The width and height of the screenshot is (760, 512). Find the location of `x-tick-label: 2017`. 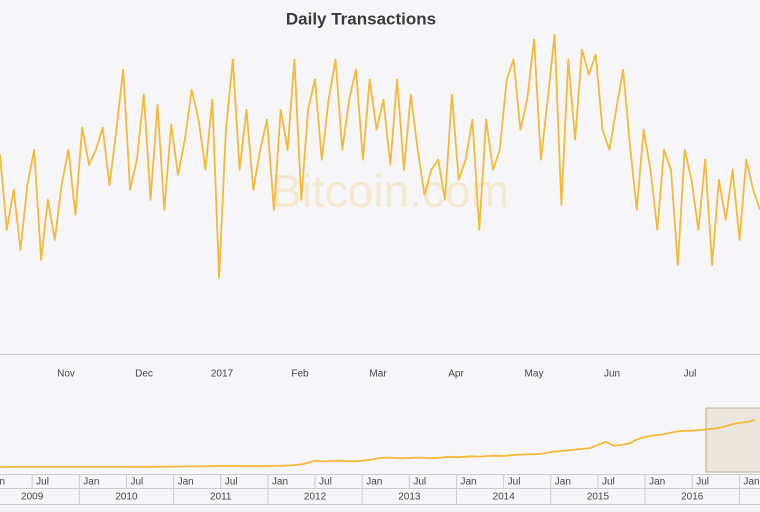

x-tick-label: 2017 is located at coordinates (222, 374).